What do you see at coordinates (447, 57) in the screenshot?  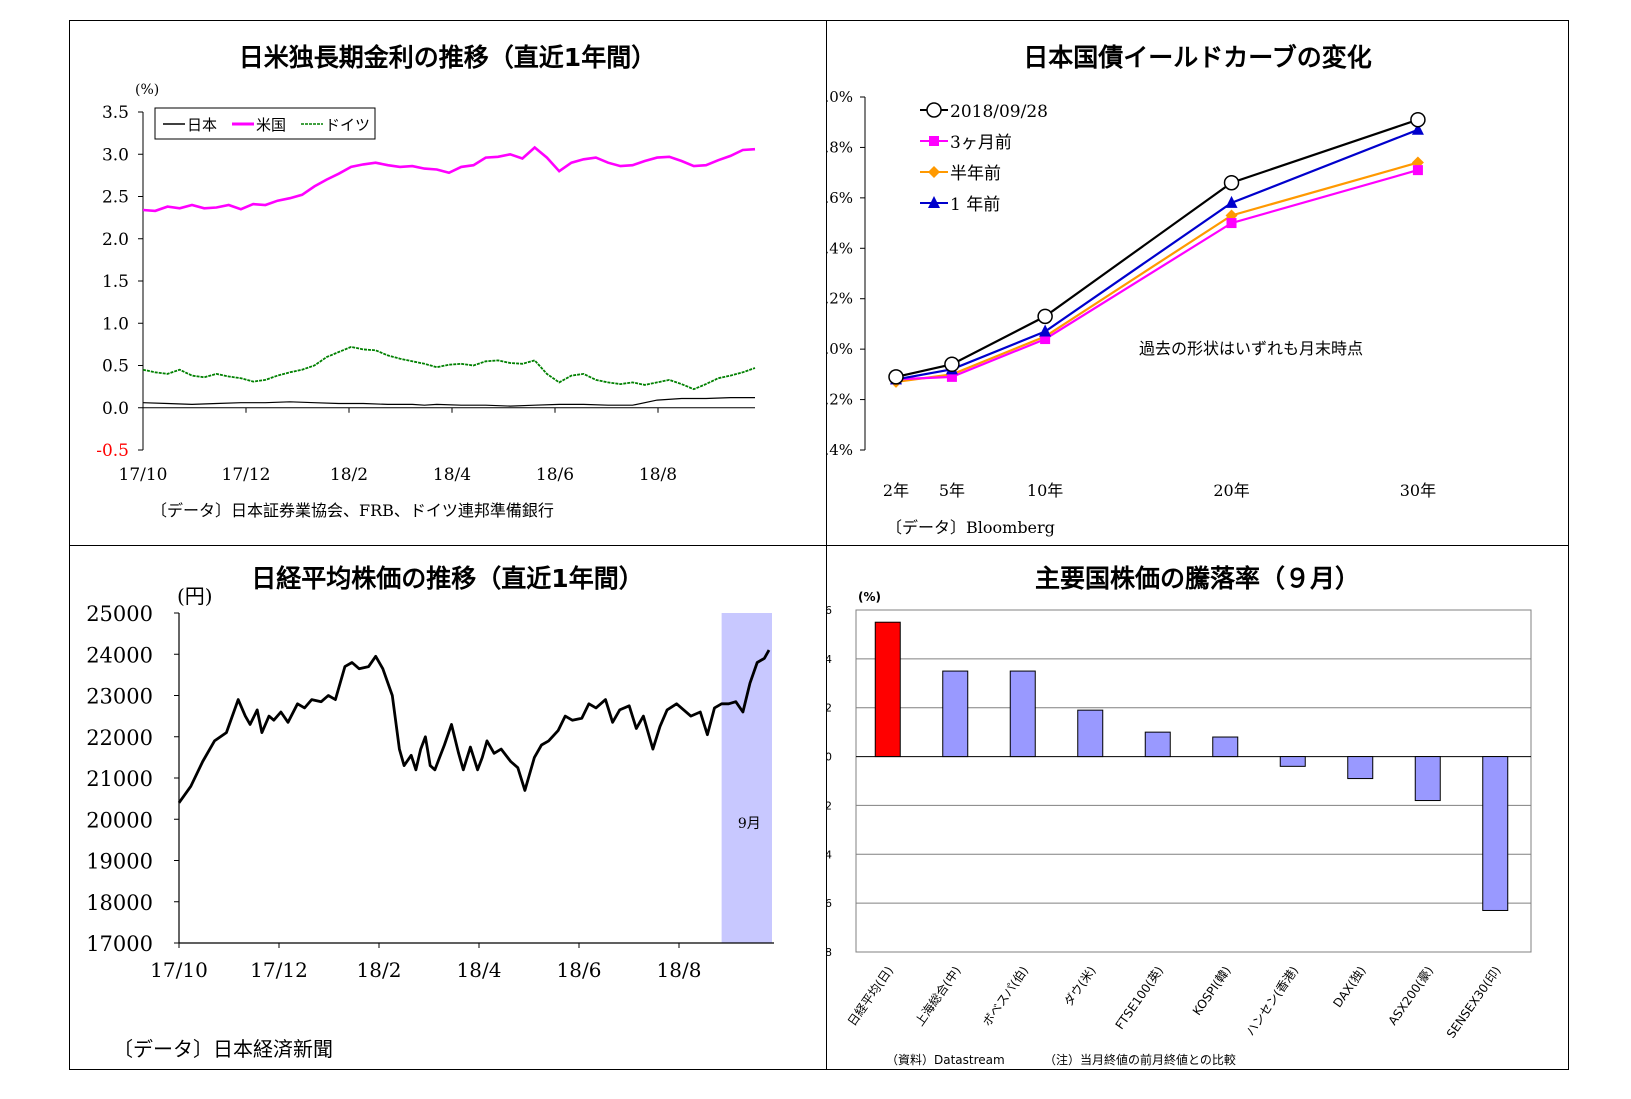 I see `rates-title: 日米独長期金利の推移（直近1年間）` at bounding box center [447, 57].